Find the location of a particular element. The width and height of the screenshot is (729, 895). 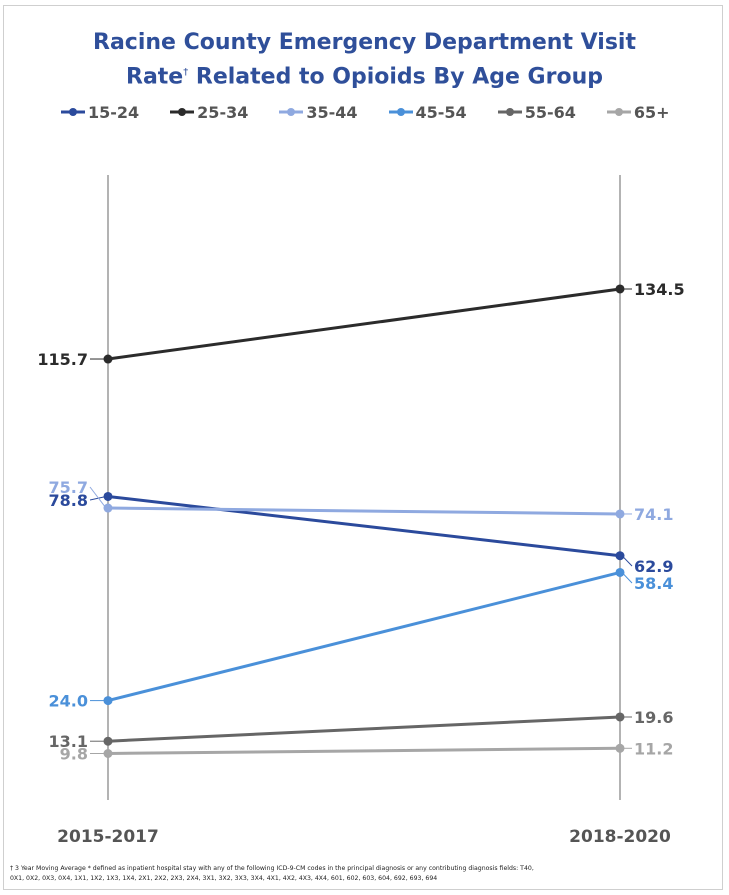

series-line-65plus is located at coordinates (364, 750).